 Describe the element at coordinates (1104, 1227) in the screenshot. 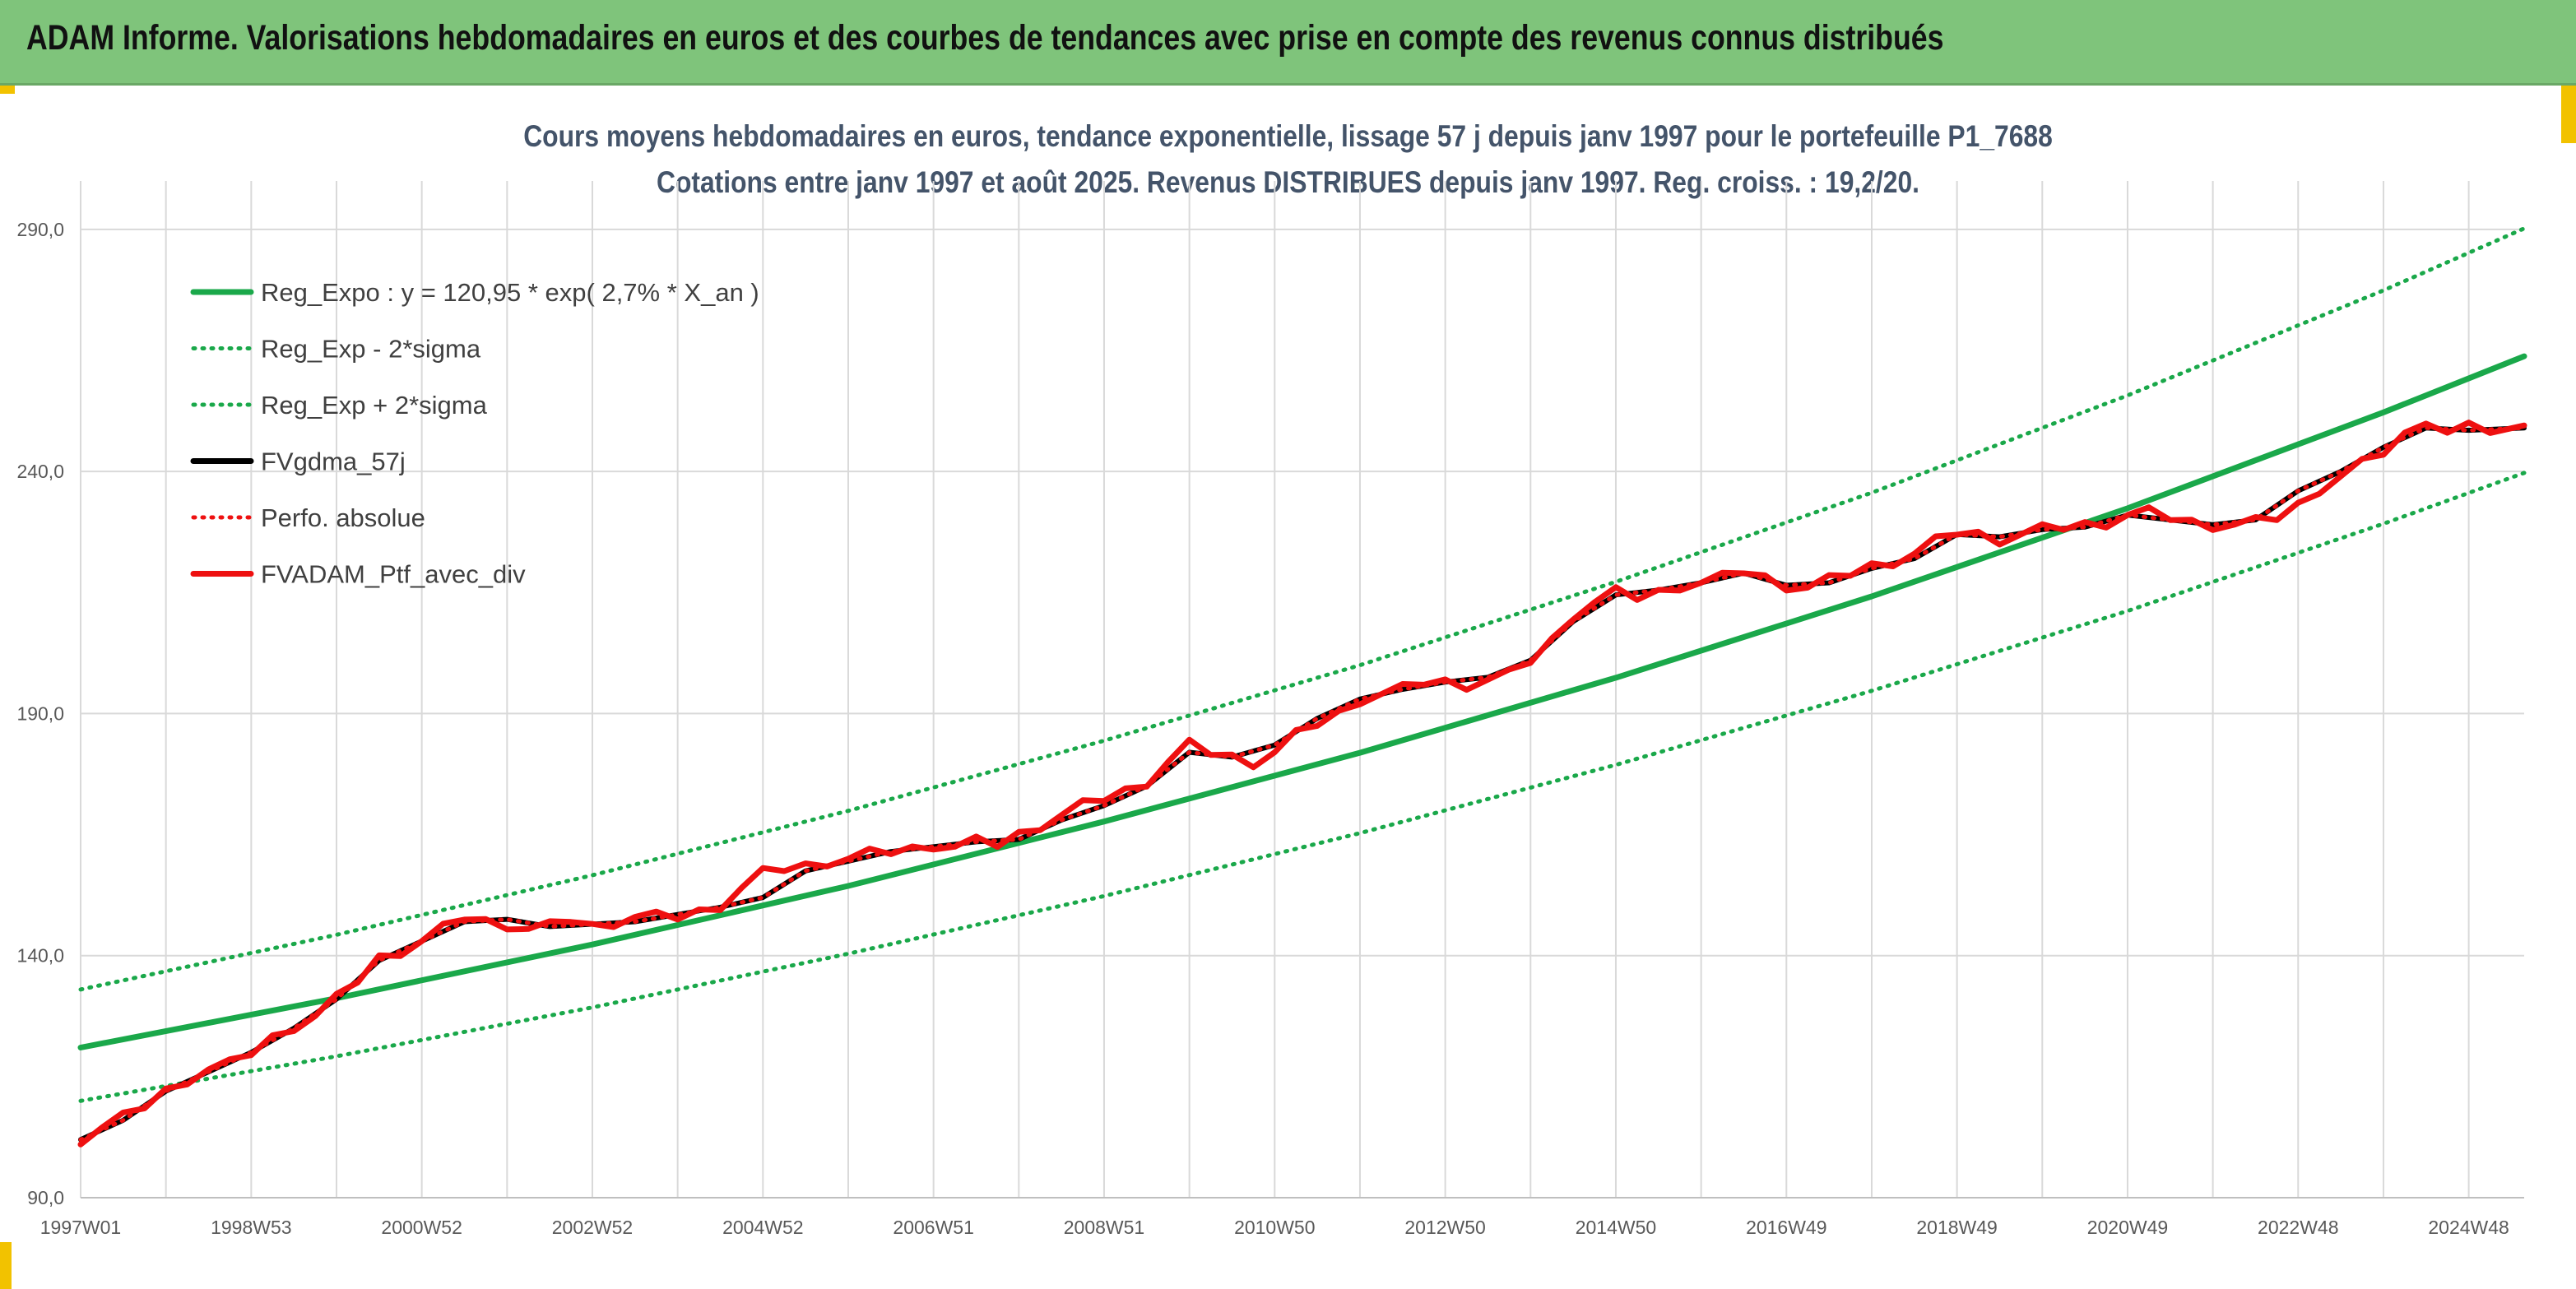

I see `x-tick-label: 2008W51` at that location.